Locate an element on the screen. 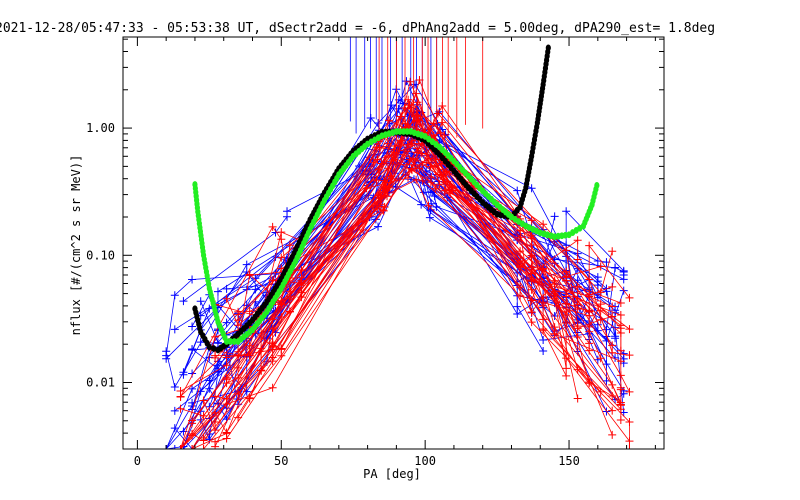  y-axis-label: nflux [#/(cm^2 s sr MeV)] is located at coordinates (76, 245).